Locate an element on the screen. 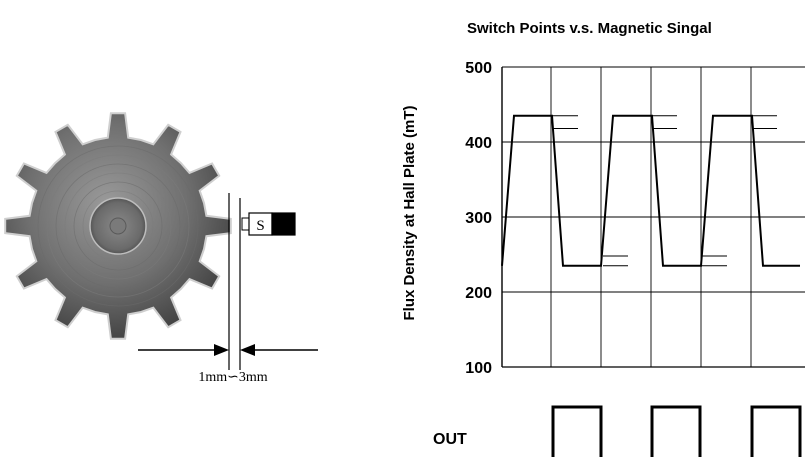 Image resolution: width=811 pixels, height=457 pixels. chart-title: Switch Points v.s. Magnetic Singal is located at coordinates (589, 28).